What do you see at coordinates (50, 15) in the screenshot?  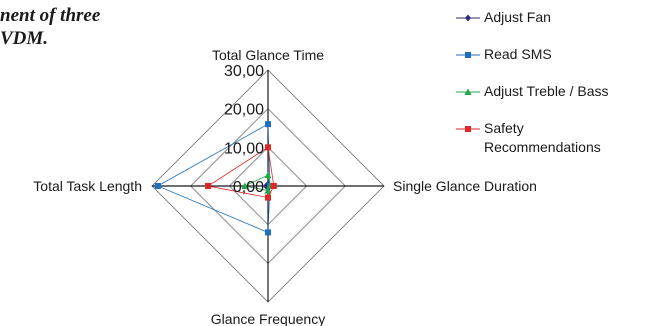 I see `caption-line-1: nent of three` at bounding box center [50, 15].